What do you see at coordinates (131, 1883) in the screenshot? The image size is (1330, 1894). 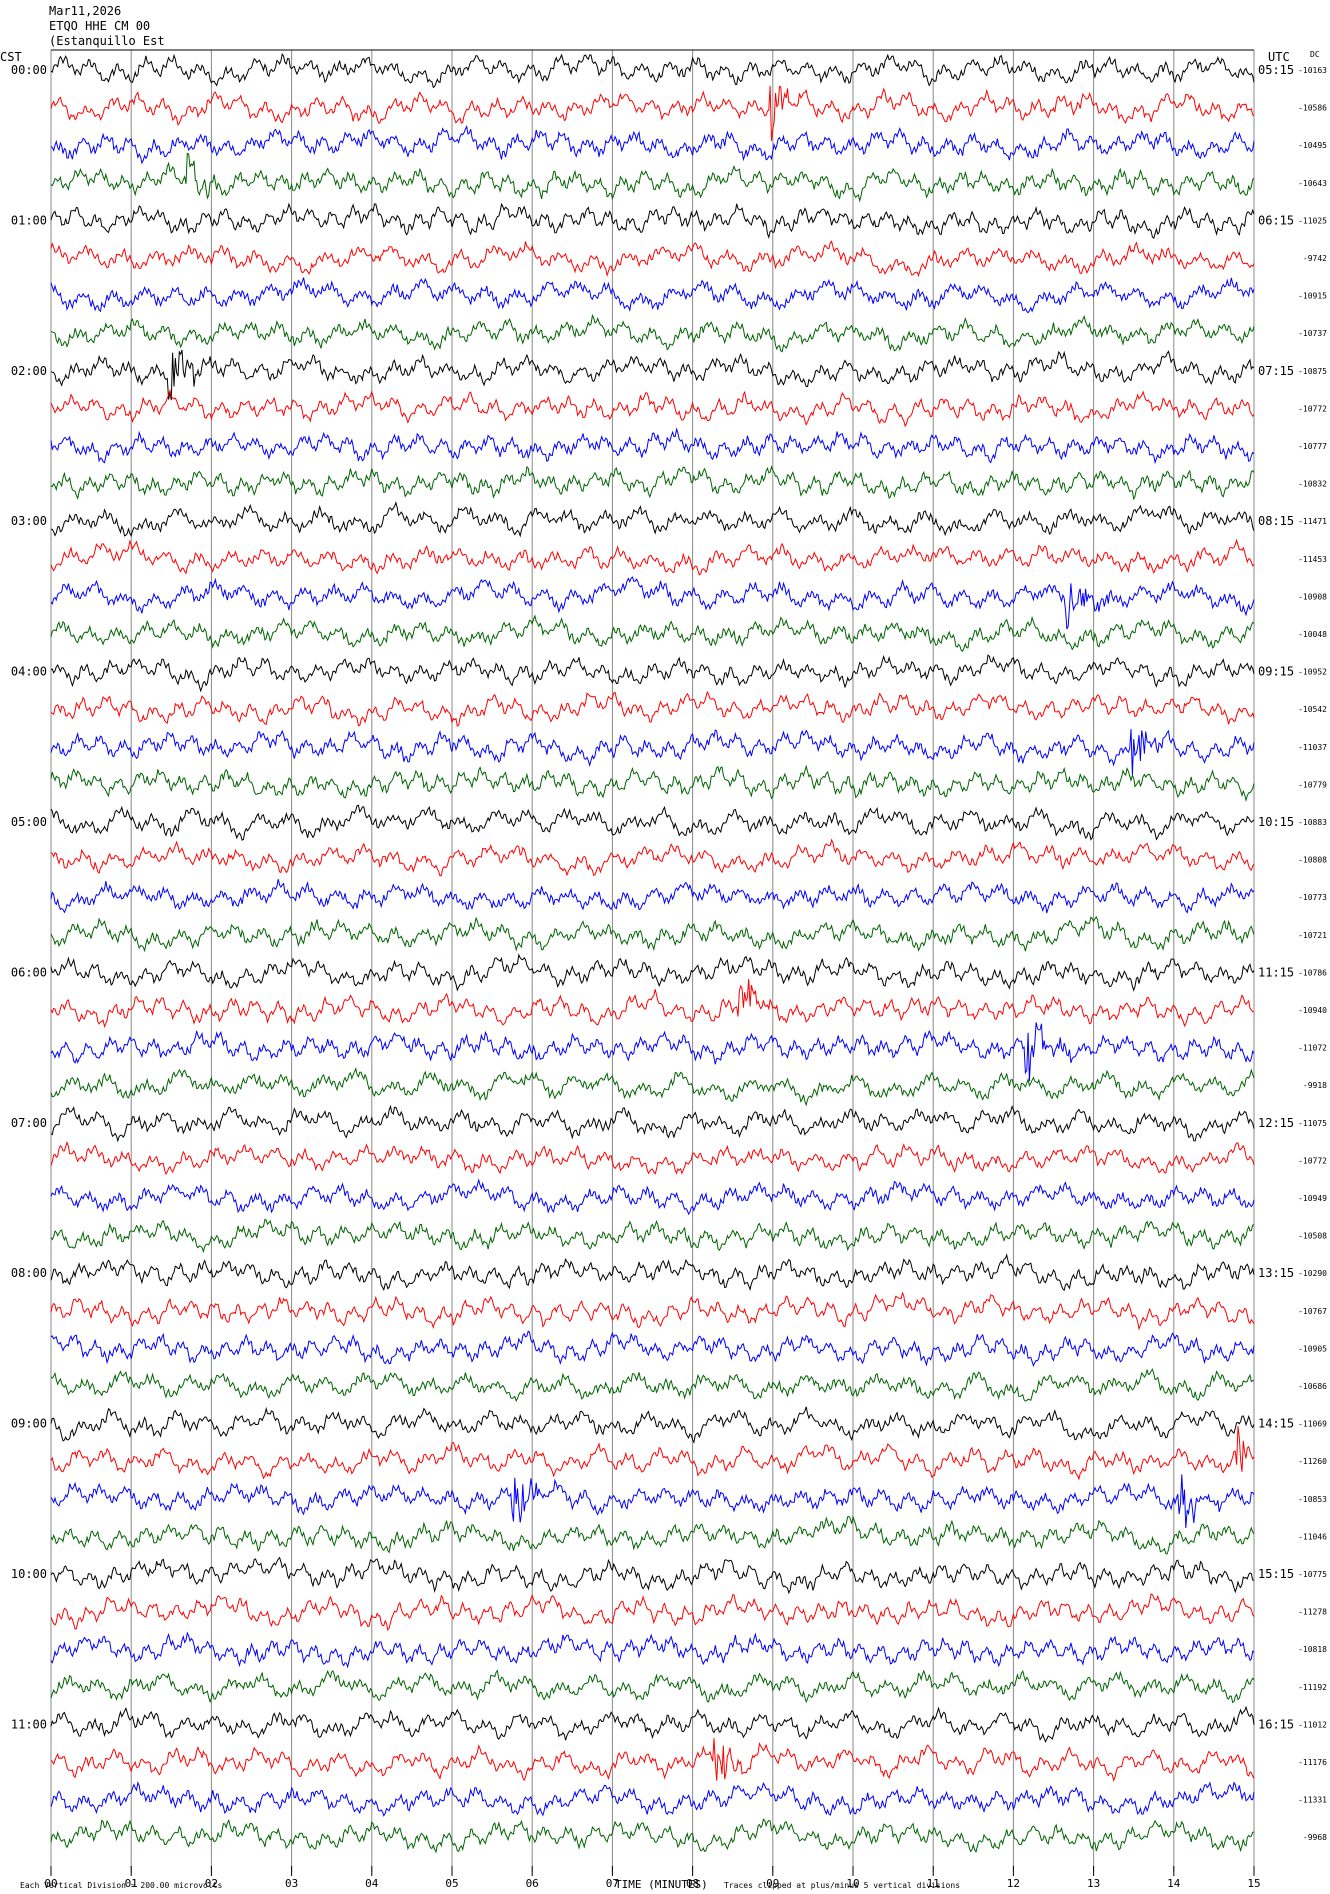 I see `x-tick-label: 01` at bounding box center [131, 1883].